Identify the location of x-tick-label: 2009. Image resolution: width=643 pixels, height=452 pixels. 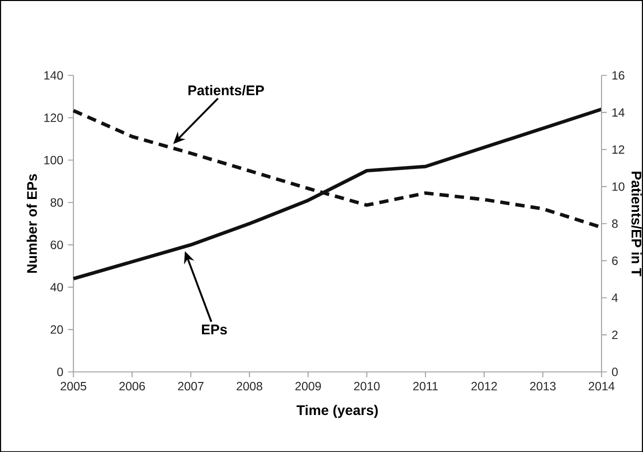
(308, 386).